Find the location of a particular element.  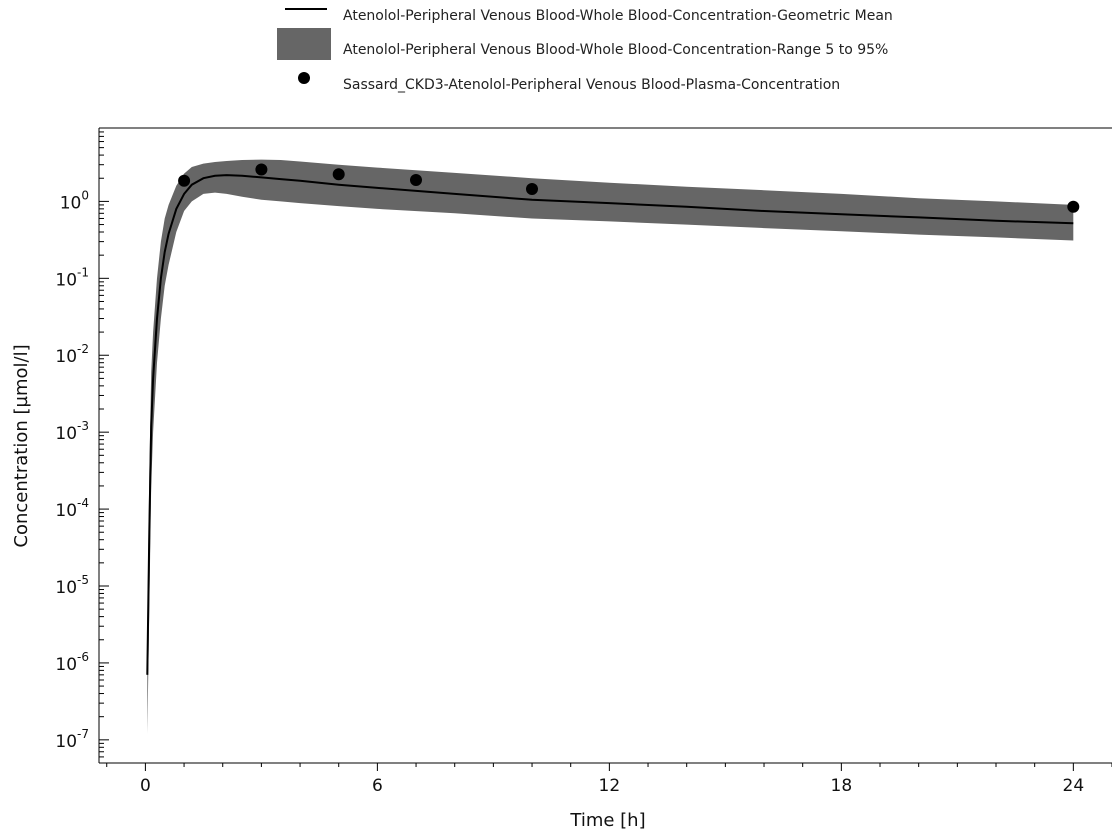

x-tick-label: 18 is located at coordinates (842, 786).